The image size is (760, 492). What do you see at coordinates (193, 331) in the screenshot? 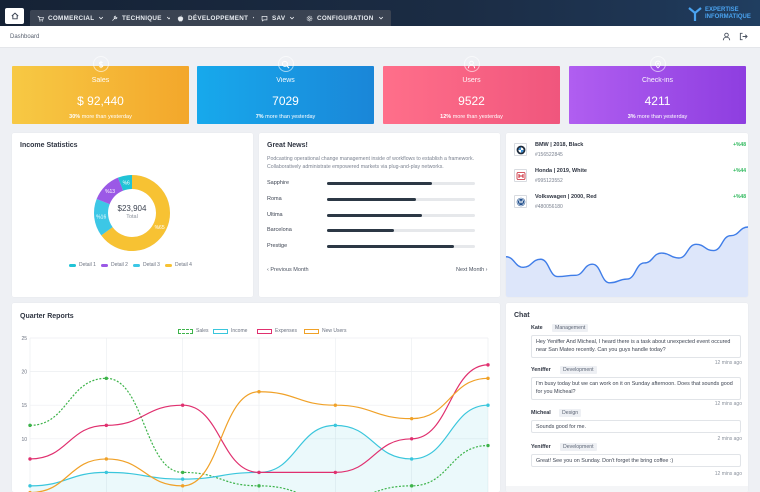
I see `legend-item: Sales` at bounding box center [193, 331].